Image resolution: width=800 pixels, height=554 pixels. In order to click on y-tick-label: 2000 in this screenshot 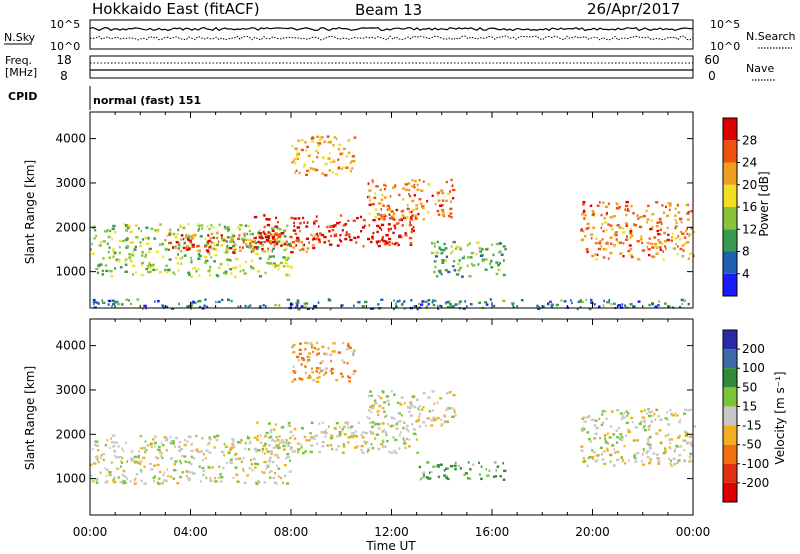, I will do `click(70, 227)`.